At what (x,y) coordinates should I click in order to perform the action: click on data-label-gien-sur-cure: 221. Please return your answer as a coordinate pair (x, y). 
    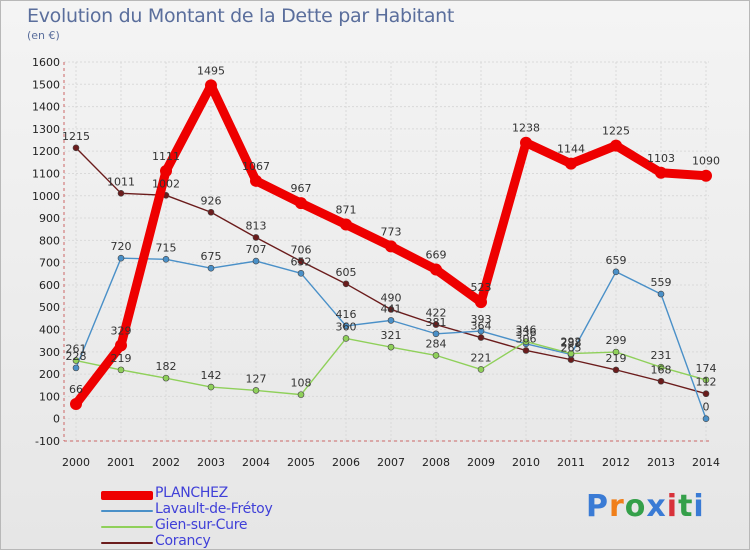
    Looking at the image, I should click on (481, 357).